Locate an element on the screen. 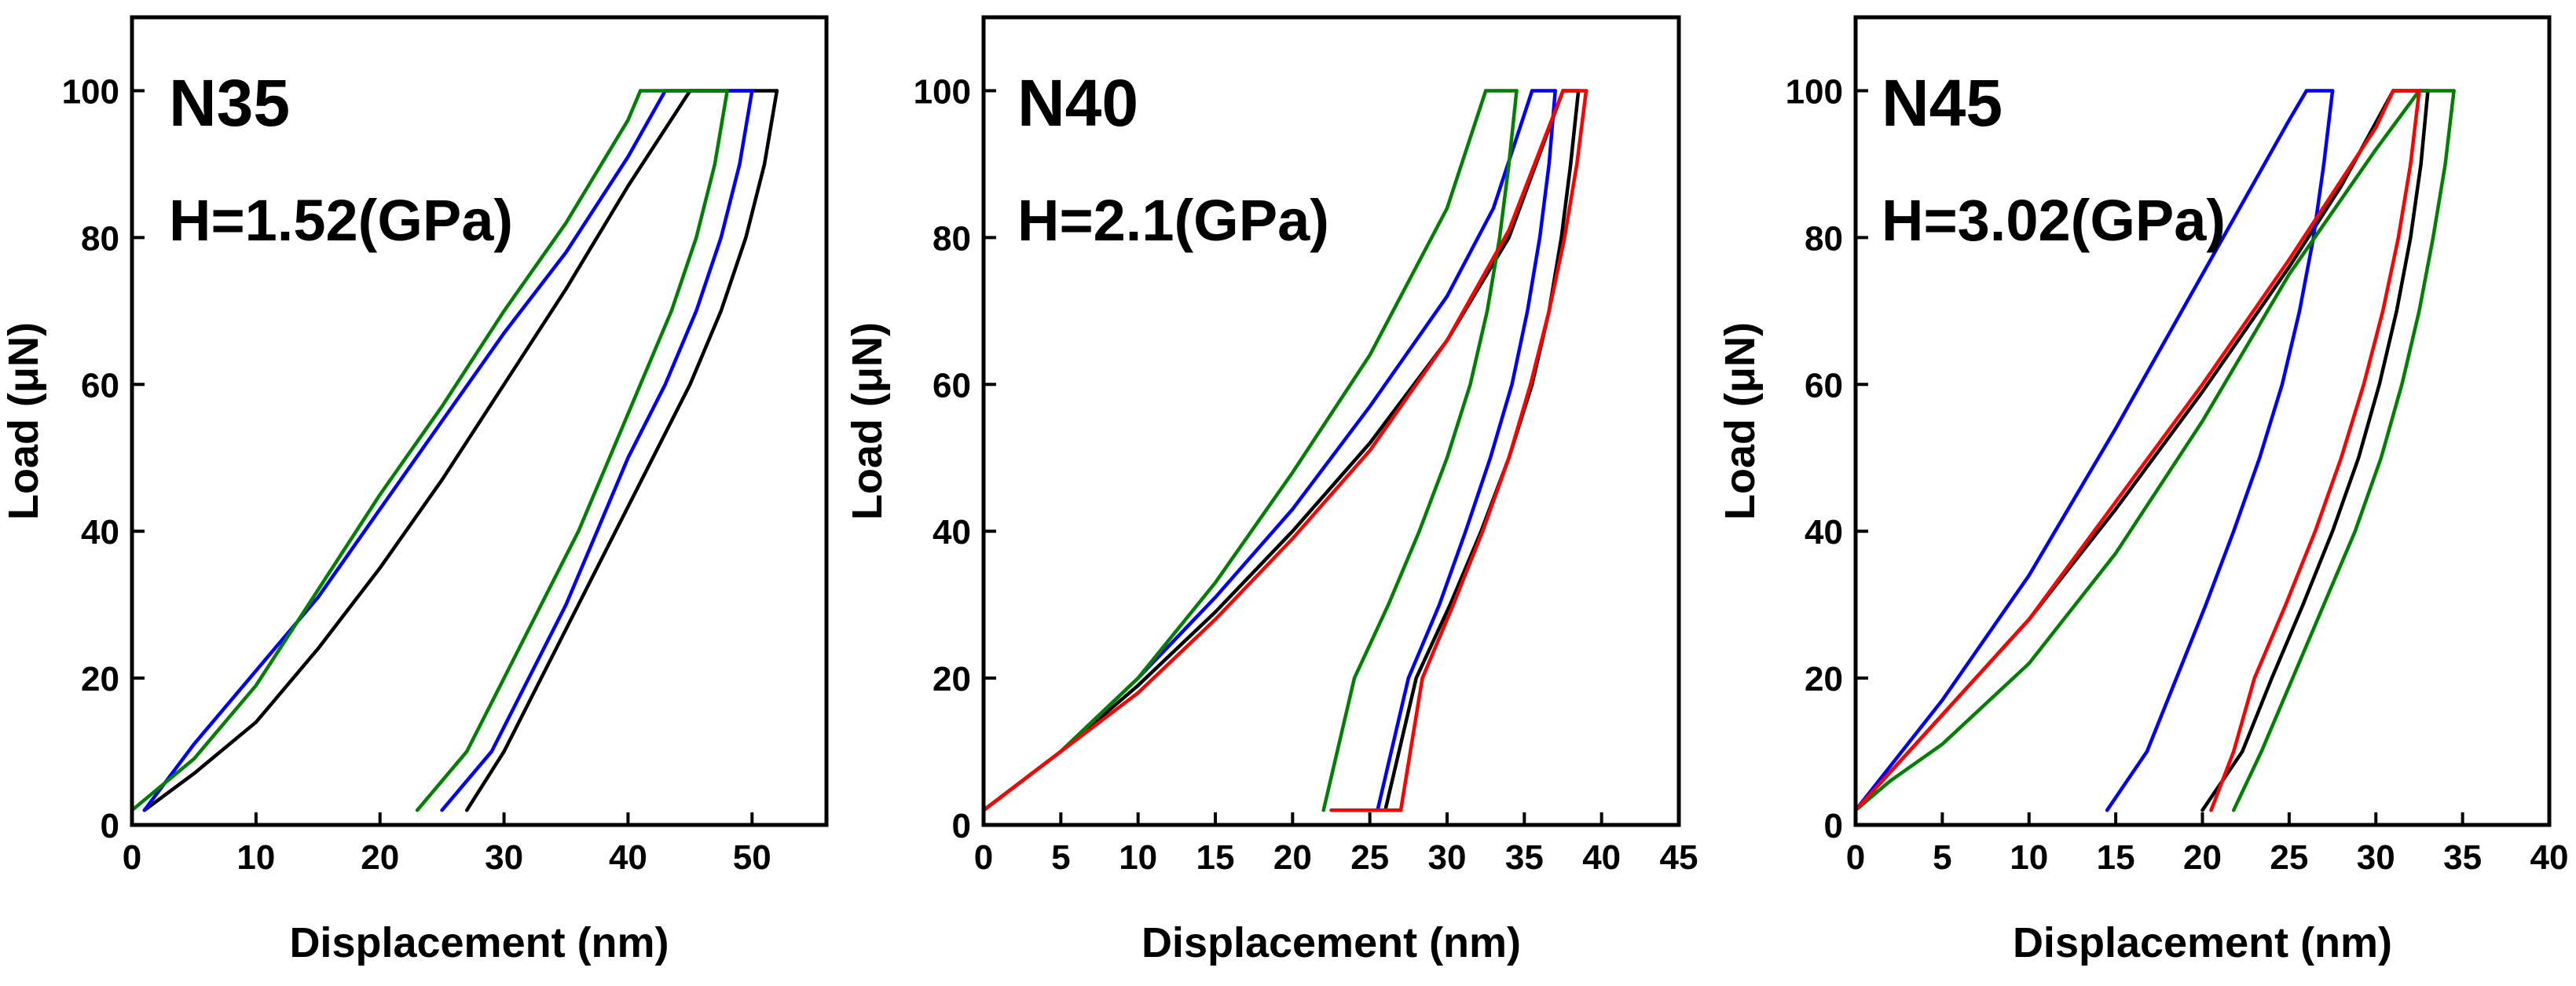 Image resolution: width=2576 pixels, height=986 pixels. panel-title: N35 is located at coordinates (229, 103).